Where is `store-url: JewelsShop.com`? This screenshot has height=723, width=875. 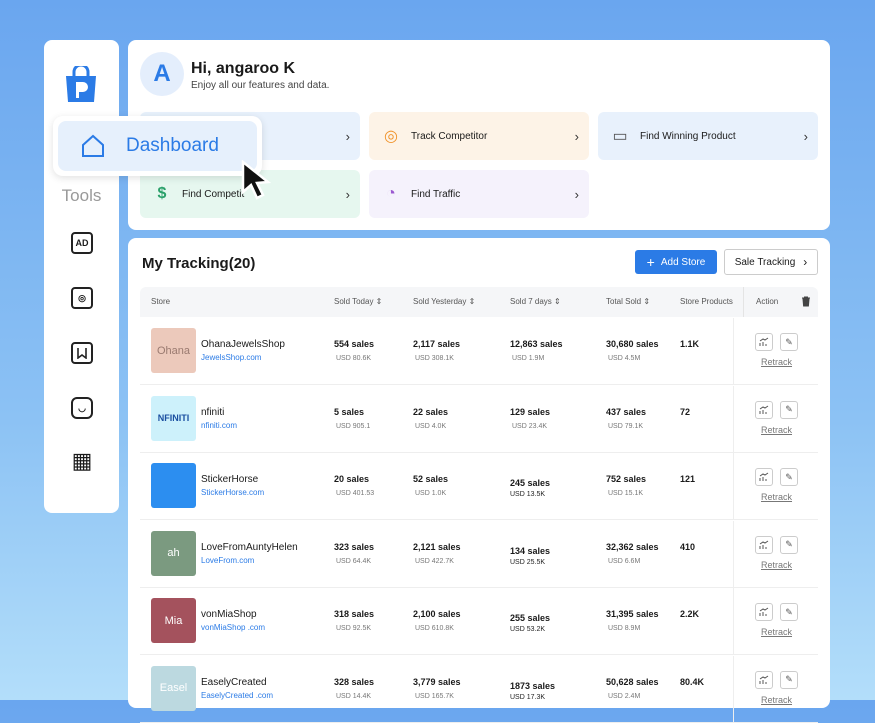 store-url: JewelsShop.com is located at coordinates (231, 357).